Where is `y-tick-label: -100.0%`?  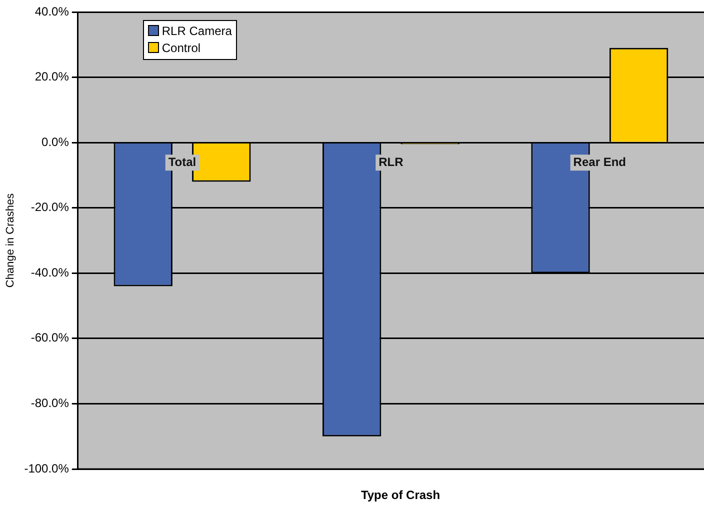 y-tick-label: -100.0% is located at coordinates (47, 468).